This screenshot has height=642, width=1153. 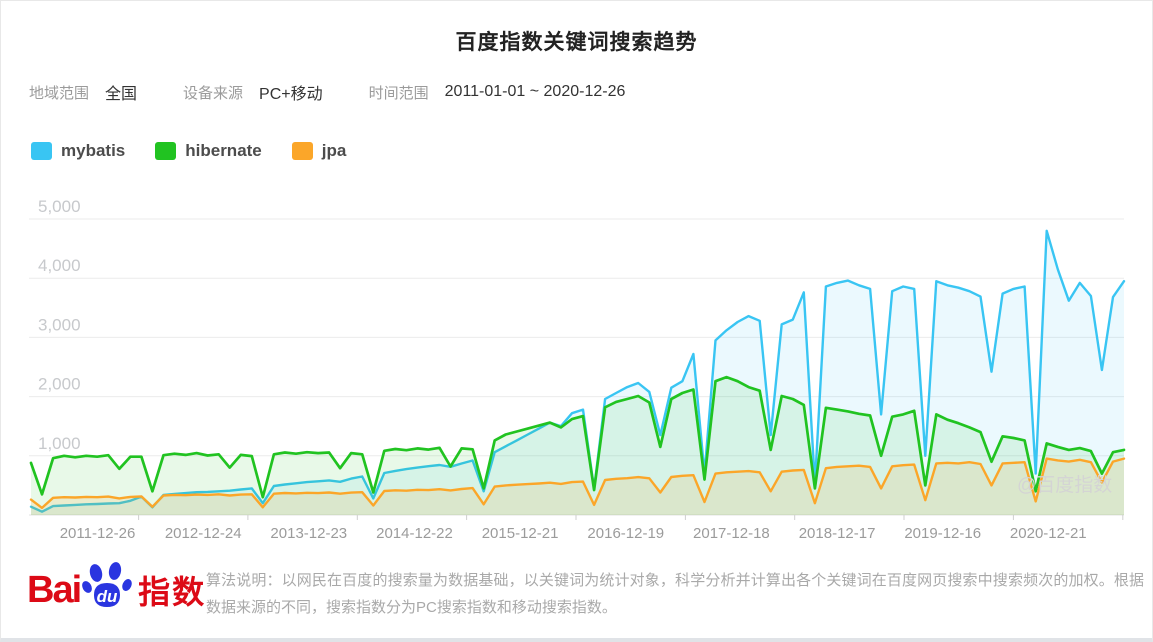 What do you see at coordinates (98, 533) in the screenshot?
I see `svg-text: 2011-12-26` at bounding box center [98, 533].